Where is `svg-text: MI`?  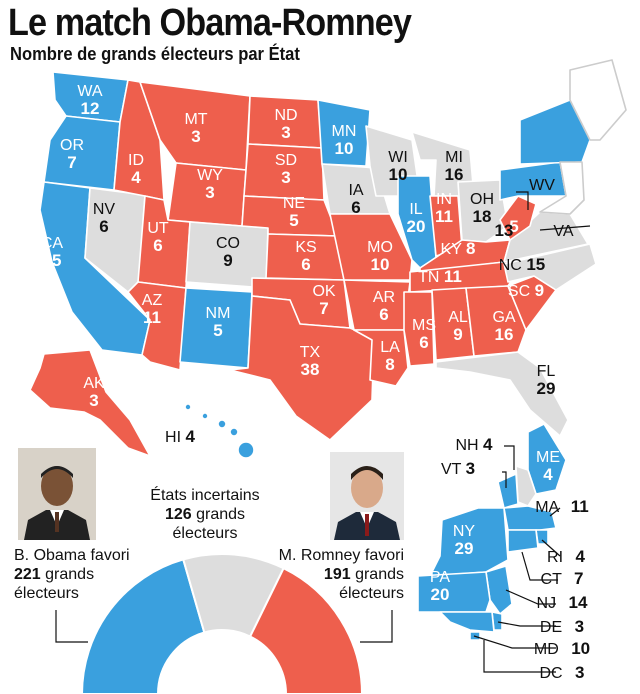
svg-text: MI is located at coordinates (454, 157).